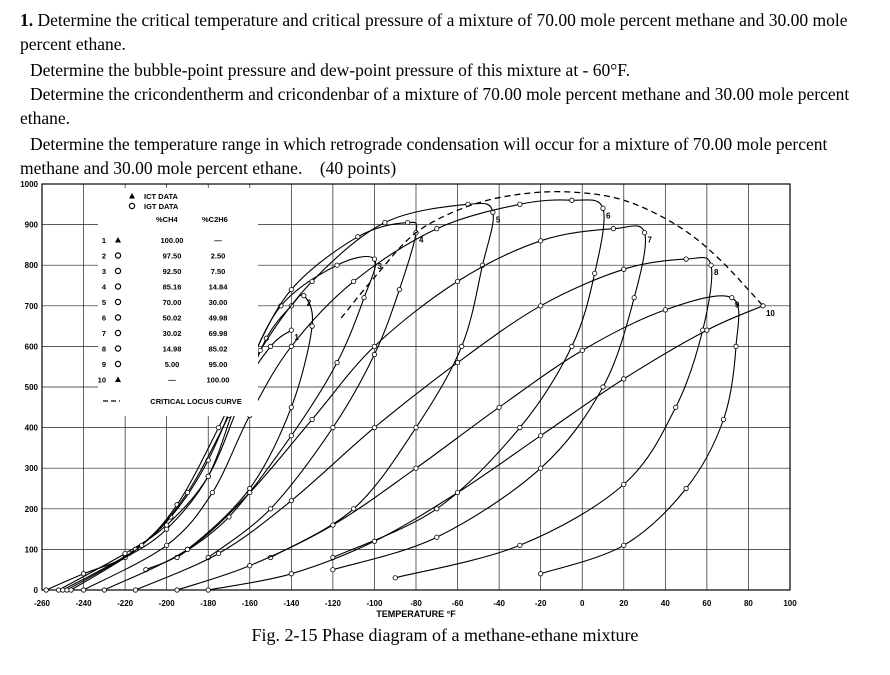 Image resolution: width=890 pixels, height=675 pixels. I want to click on y-tick-label: 700, so click(32, 306).